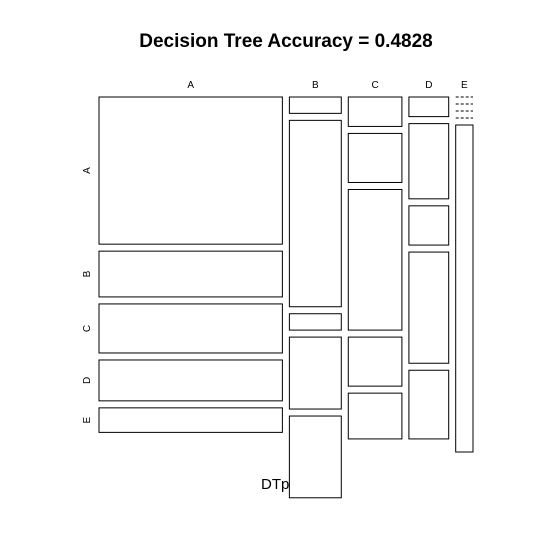 This screenshot has width=535, height=552. What do you see at coordinates (190, 170) in the screenshot?
I see `cell-a-a` at bounding box center [190, 170].